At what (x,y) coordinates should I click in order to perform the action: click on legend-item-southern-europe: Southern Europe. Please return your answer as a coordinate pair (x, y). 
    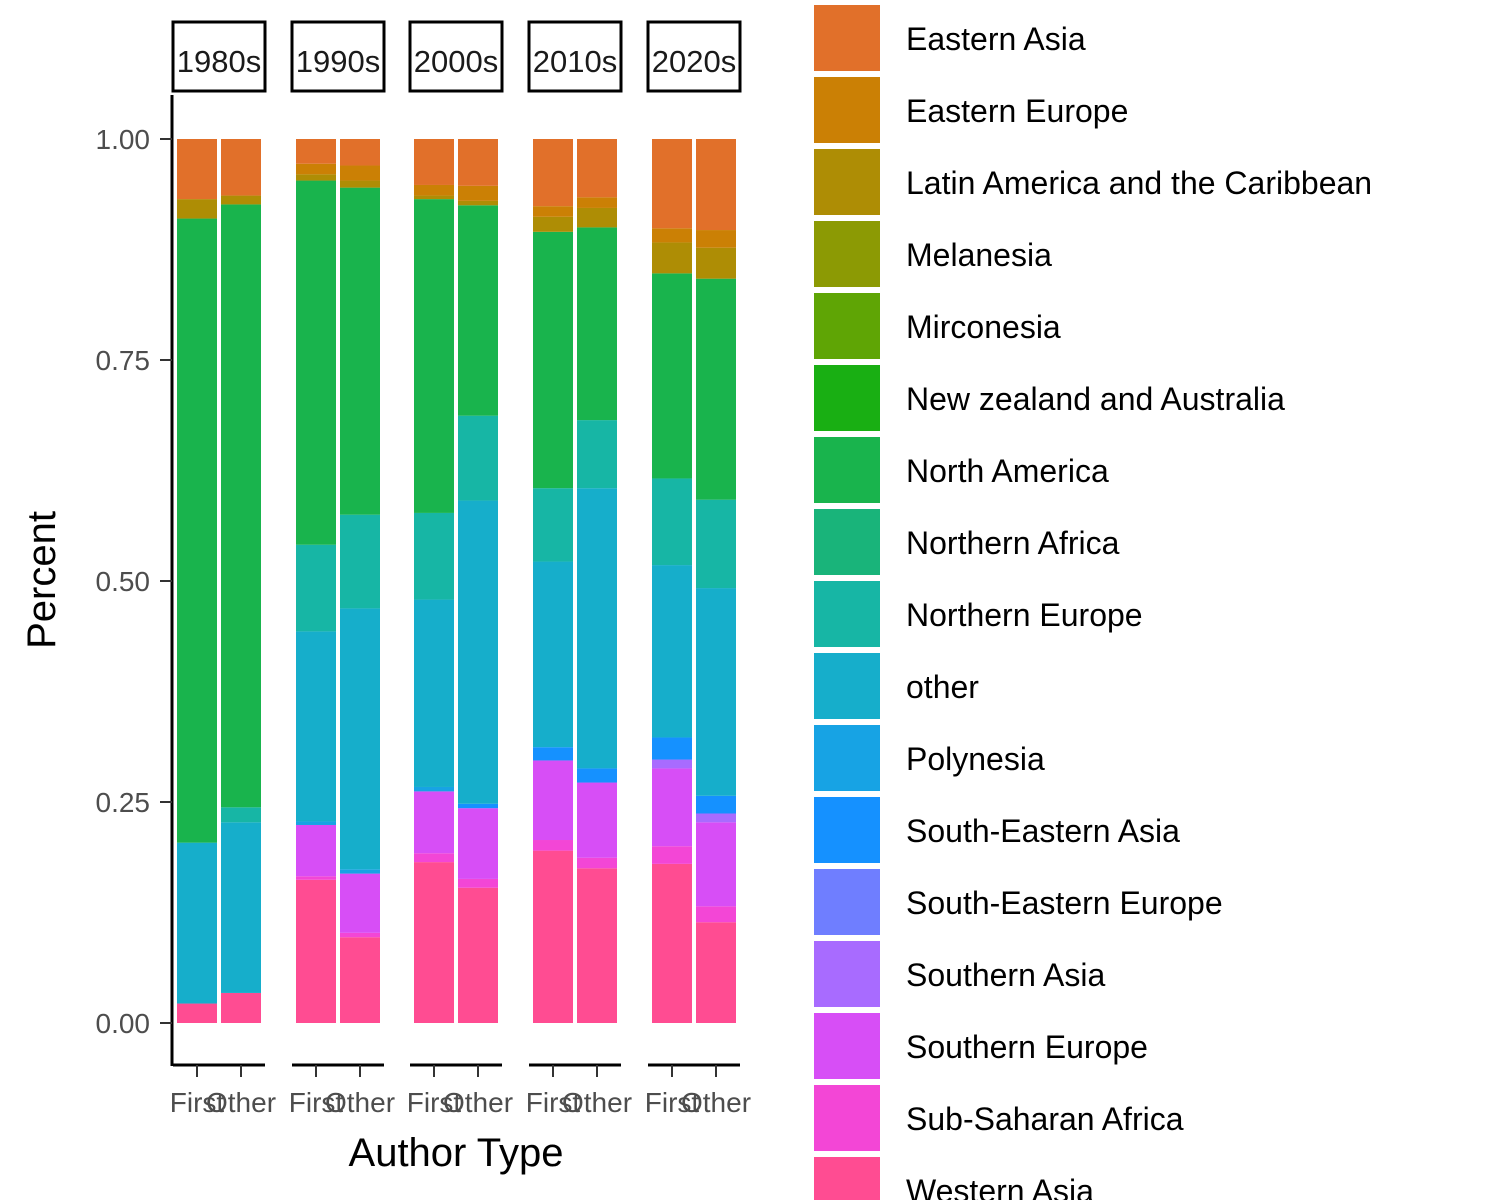
    Looking at the image, I should click on (981, 1046).